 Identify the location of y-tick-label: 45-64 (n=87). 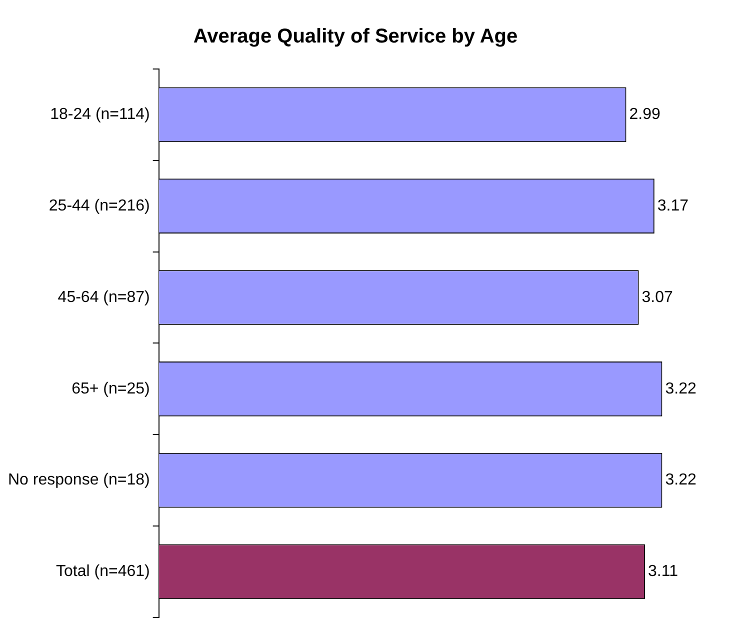
(104, 297).